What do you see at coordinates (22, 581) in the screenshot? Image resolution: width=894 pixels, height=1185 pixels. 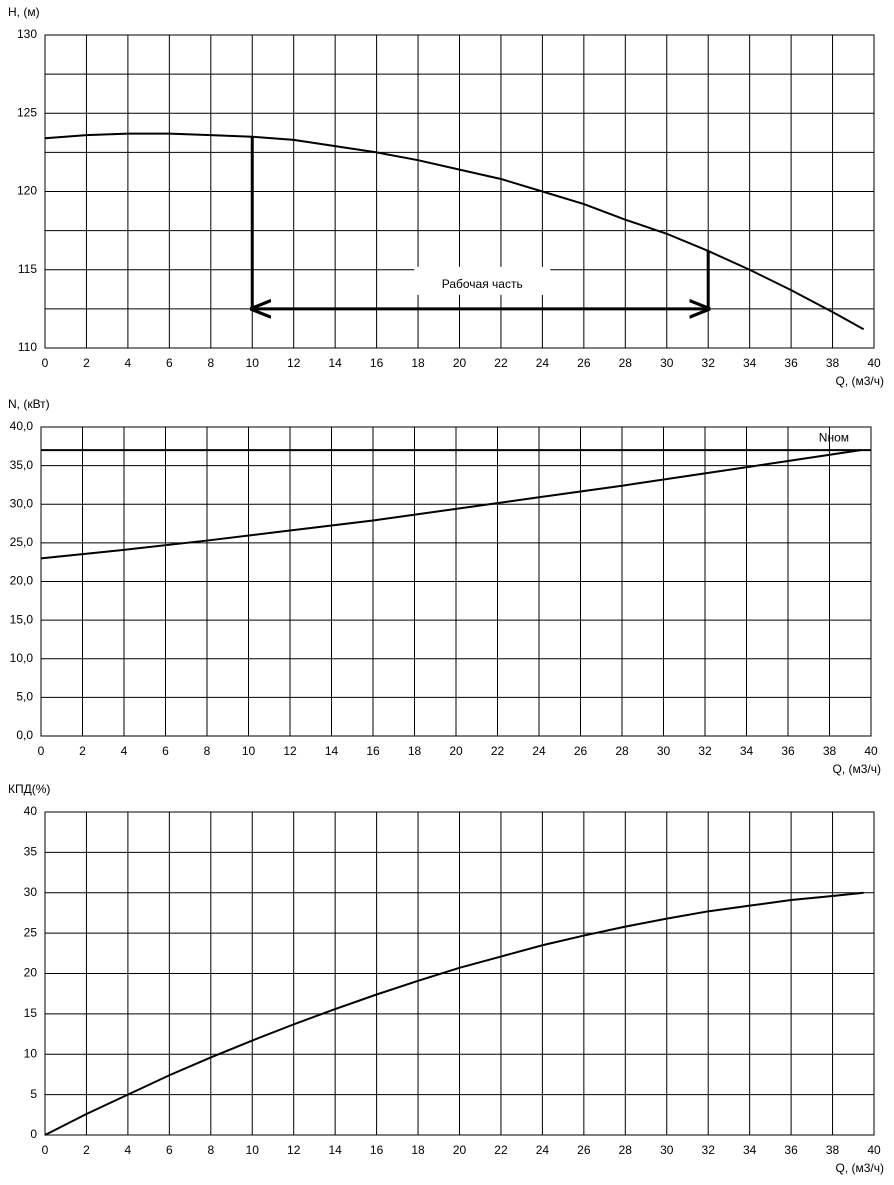 I see `y-tick-label: 20,0` at bounding box center [22, 581].